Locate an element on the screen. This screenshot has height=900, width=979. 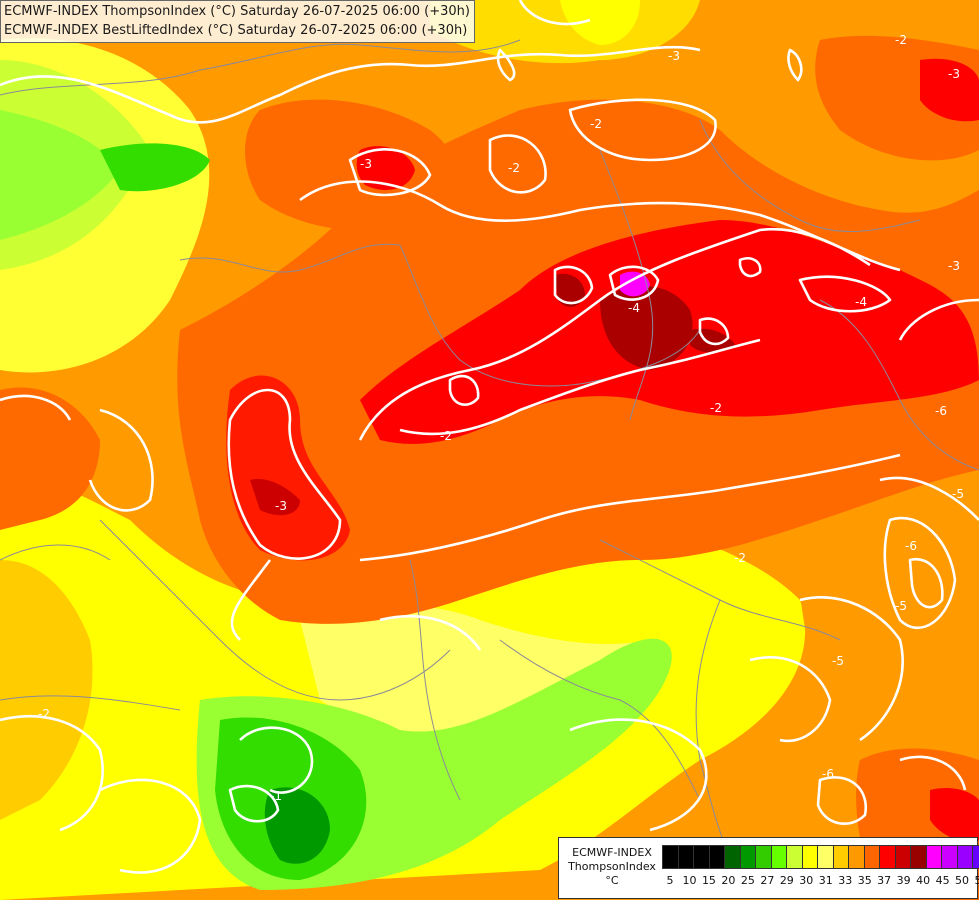
legend-tick-label: 35 is located at coordinates (864, 880).